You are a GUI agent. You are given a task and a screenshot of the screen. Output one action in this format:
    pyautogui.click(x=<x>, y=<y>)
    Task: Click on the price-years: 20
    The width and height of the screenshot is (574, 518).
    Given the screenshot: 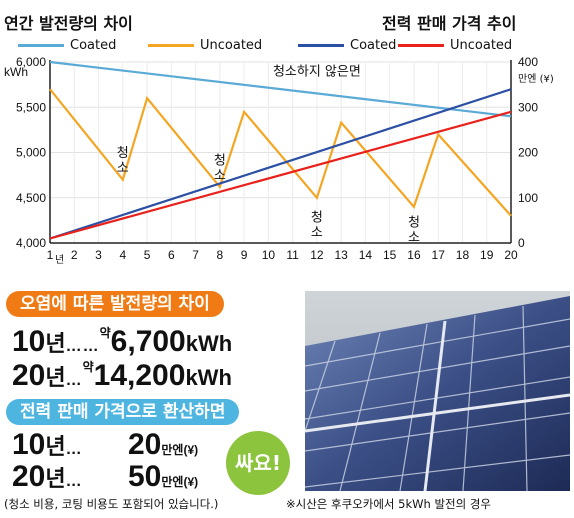 What is the action you would take?
    pyautogui.click(x=29, y=476)
    